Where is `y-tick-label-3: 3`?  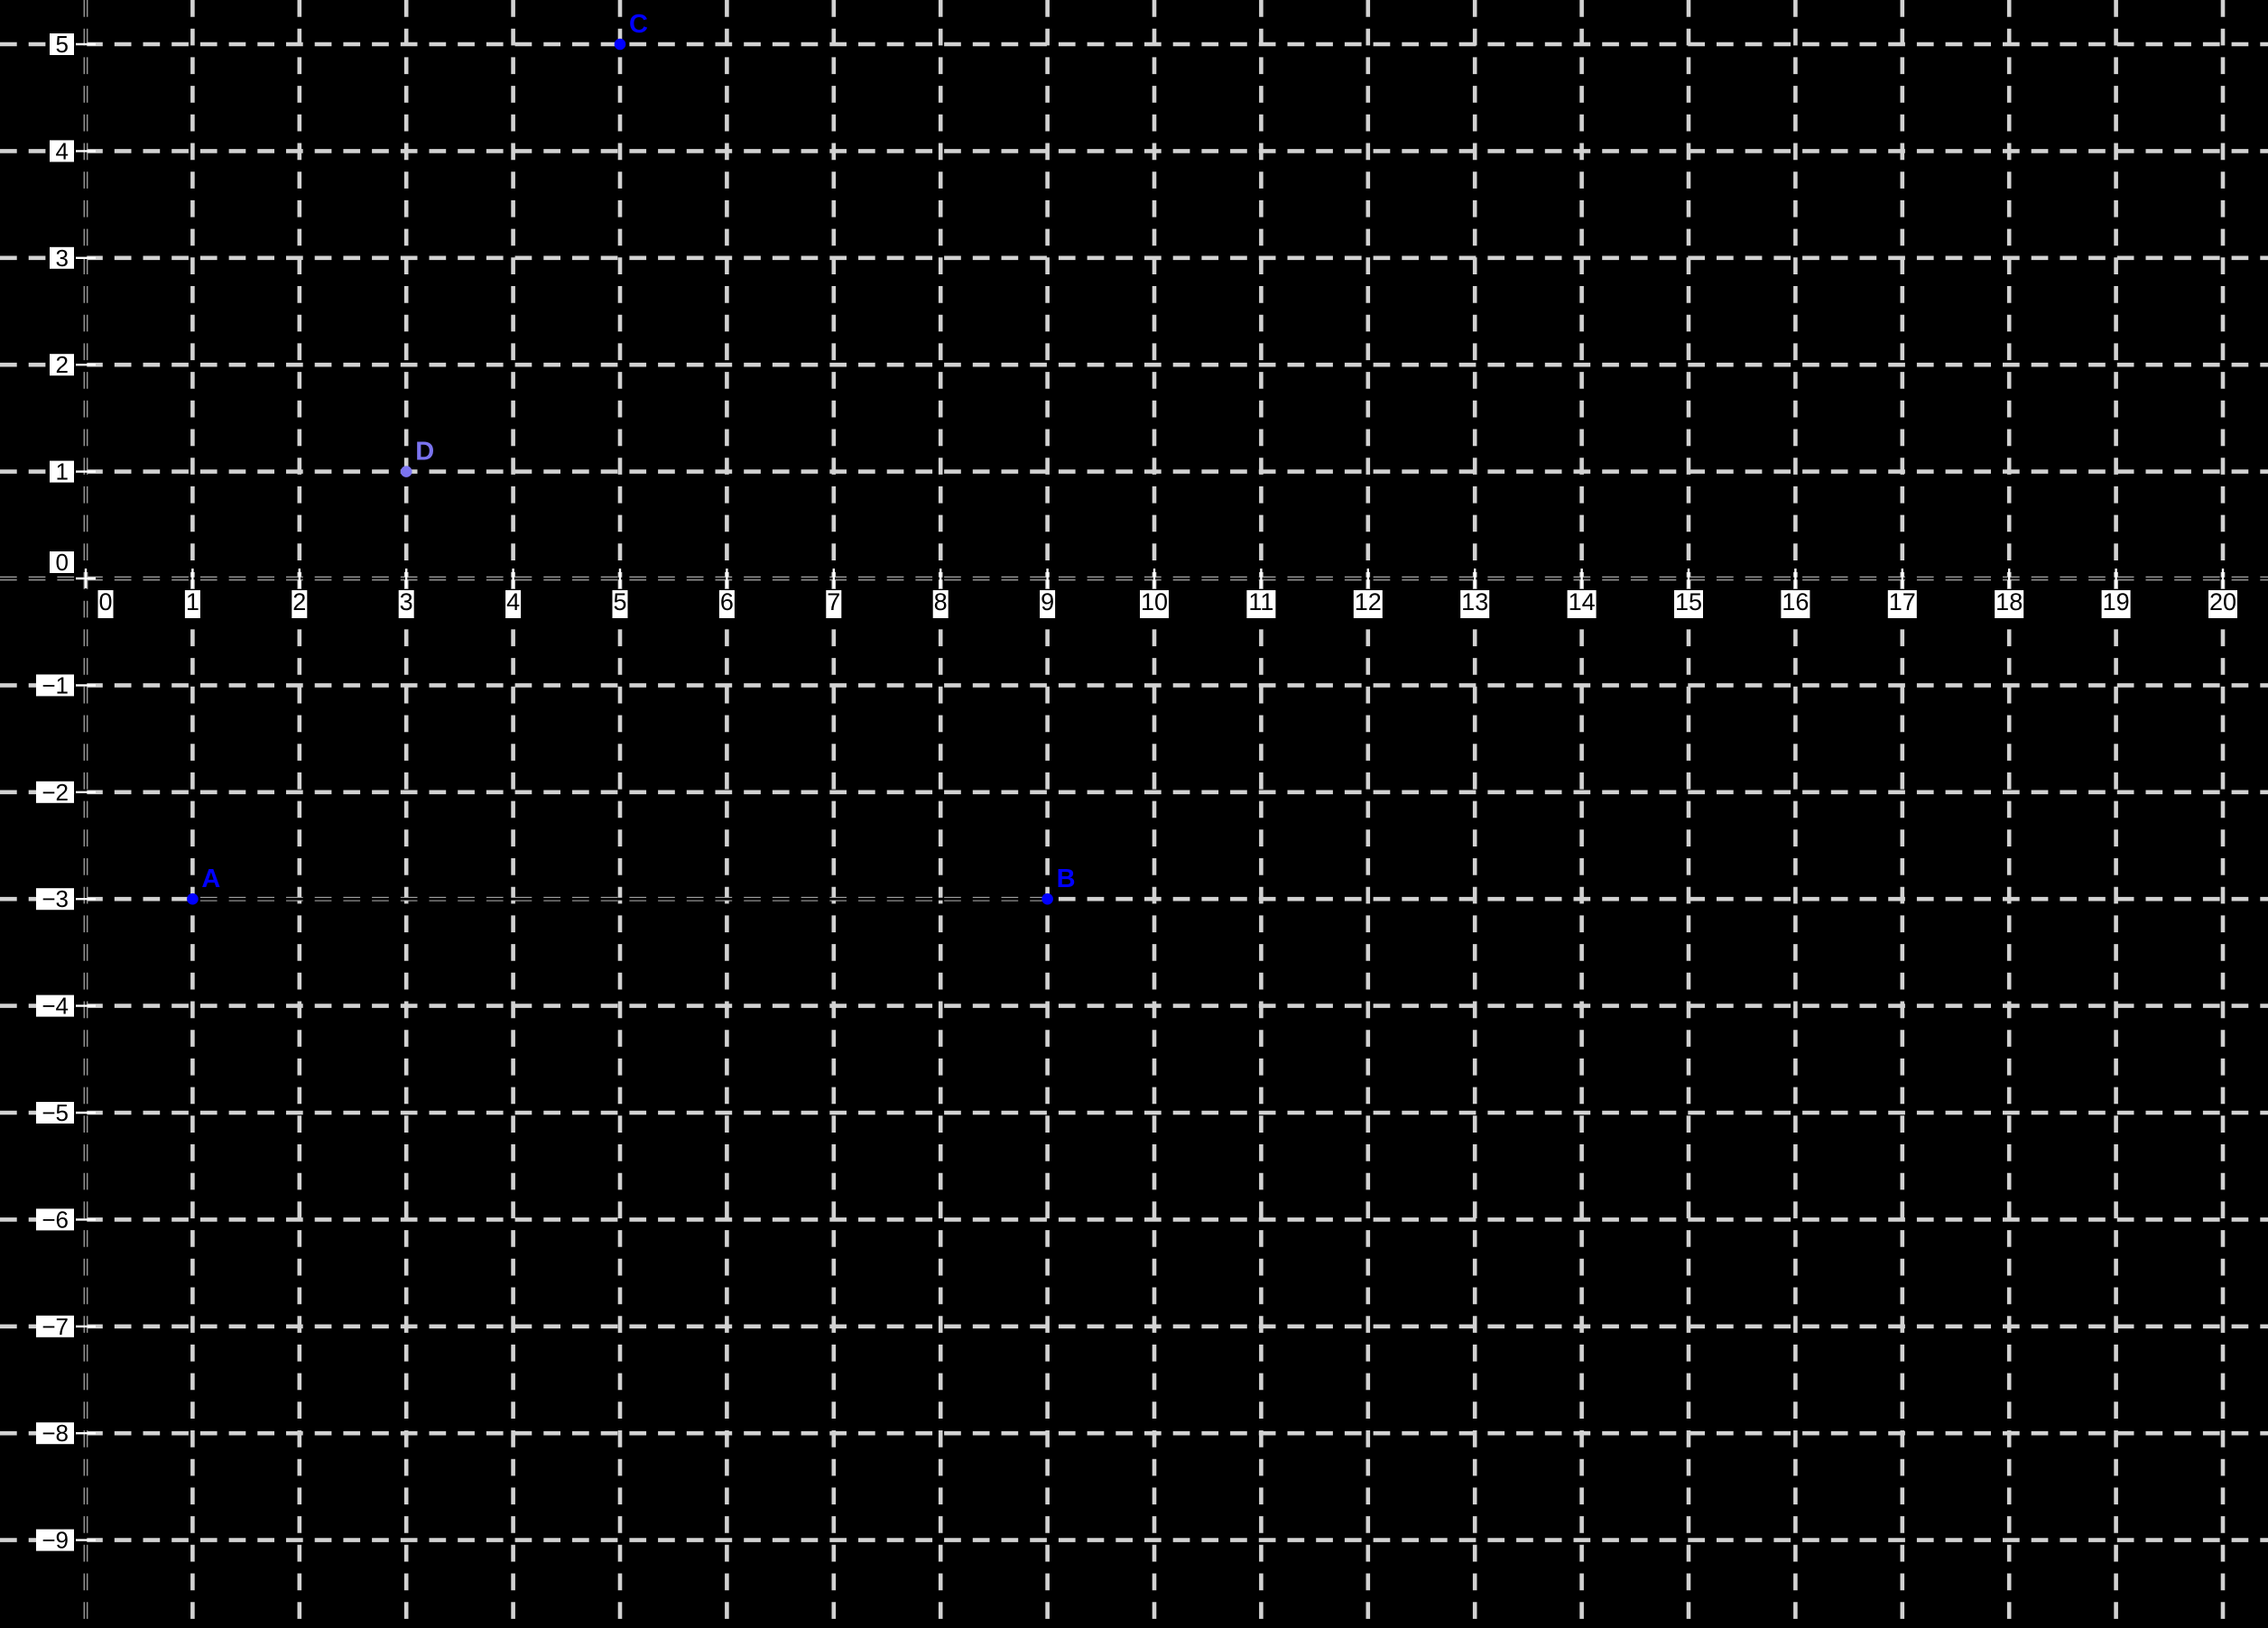
y-tick-label-3: 3 is located at coordinates (62, 258).